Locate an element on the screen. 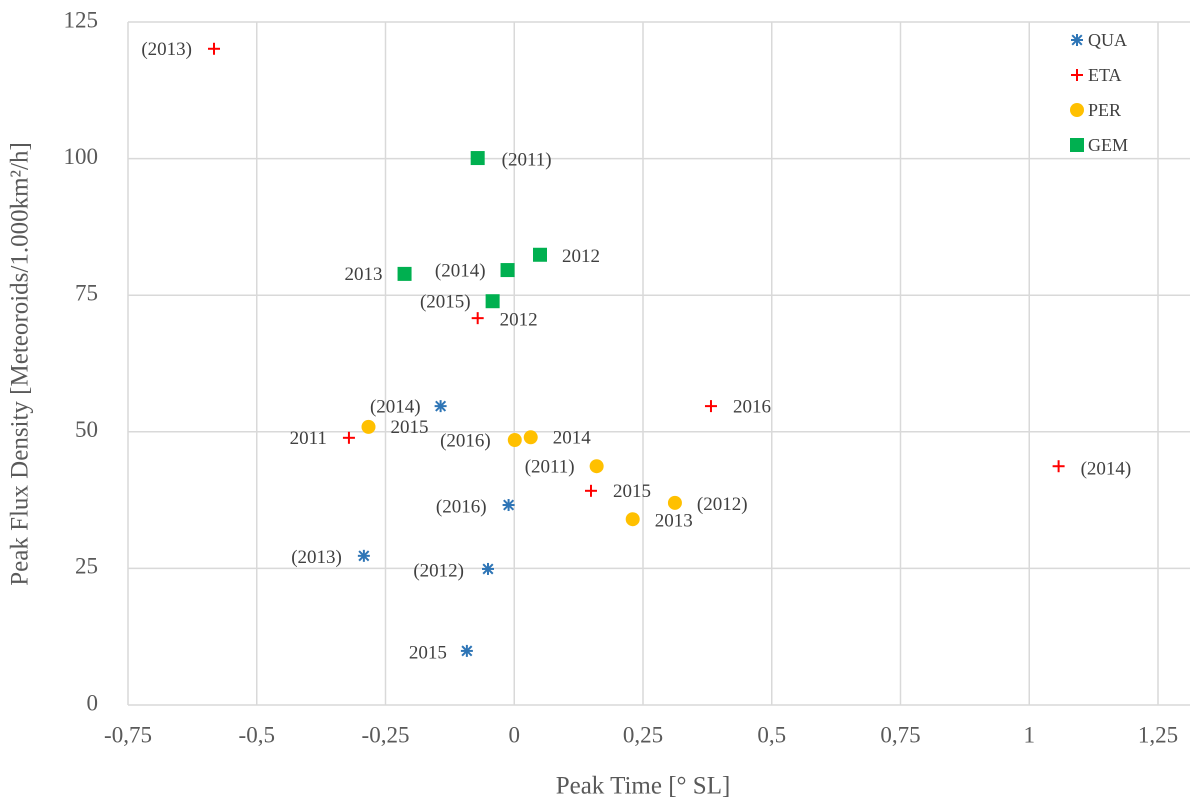  x-tick-label: 0,25 is located at coordinates (643, 734).